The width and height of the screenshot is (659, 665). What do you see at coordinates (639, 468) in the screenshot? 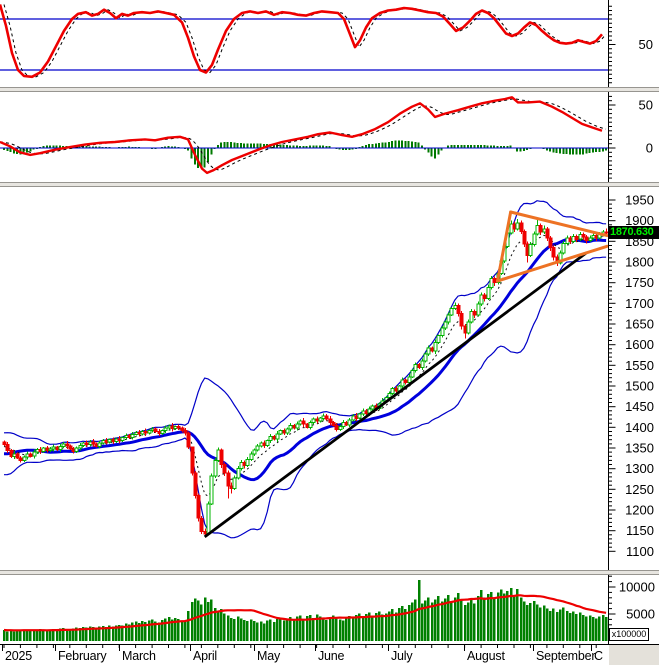
I see `price-axis-label: 1300` at bounding box center [639, 468].